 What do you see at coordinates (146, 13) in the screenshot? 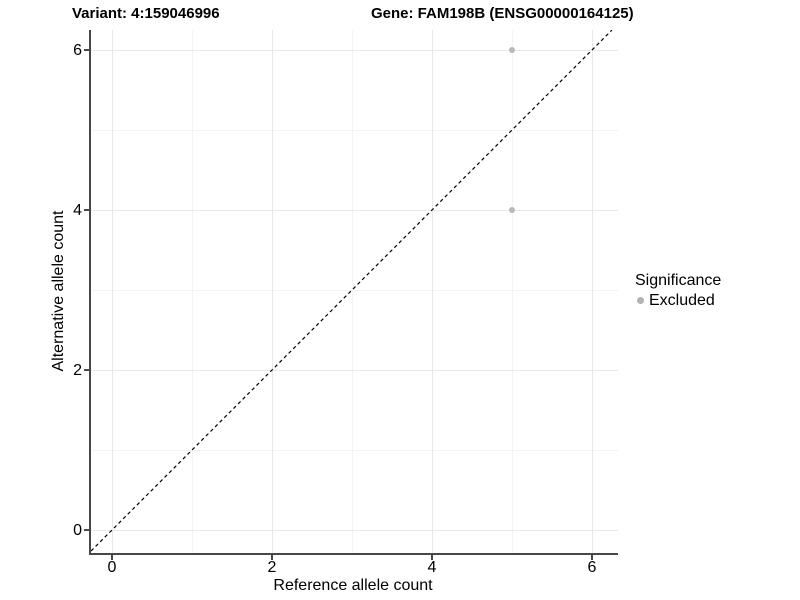
I see `plot-title-variant: Variant: 4:159046996` at bounding box center [146, 13].